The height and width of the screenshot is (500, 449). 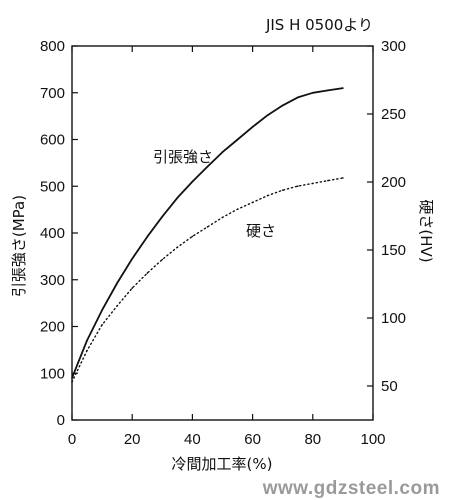 I want to click on y-left-tick-label: 800, so click(x=52, y=46).